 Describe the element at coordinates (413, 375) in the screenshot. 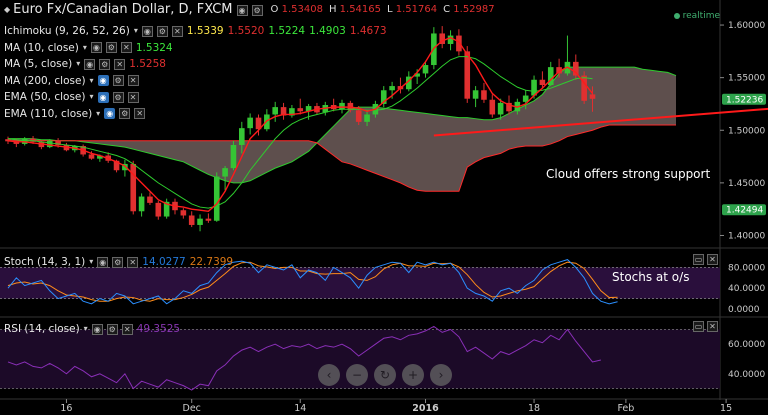

I see `zoom-in-icon: +` at that location.